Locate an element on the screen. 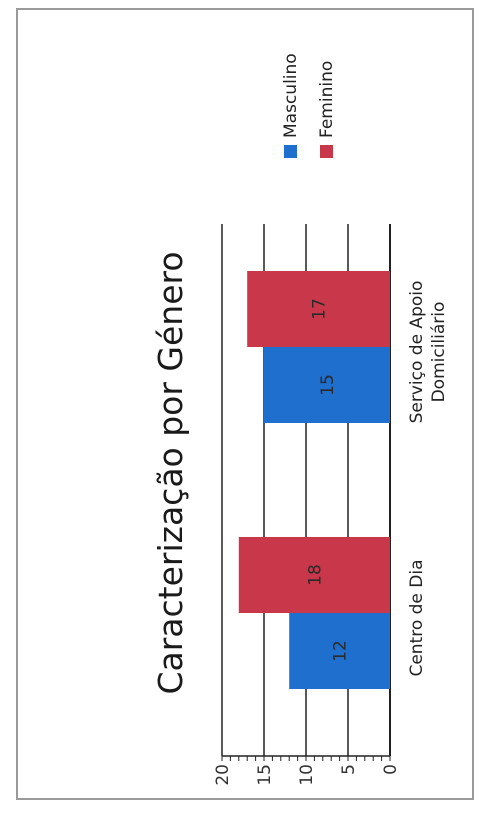 Image resolution: width=484 pixels, height=816 pixels. y-tick-label: 10 is located at coordinates (307, 775).